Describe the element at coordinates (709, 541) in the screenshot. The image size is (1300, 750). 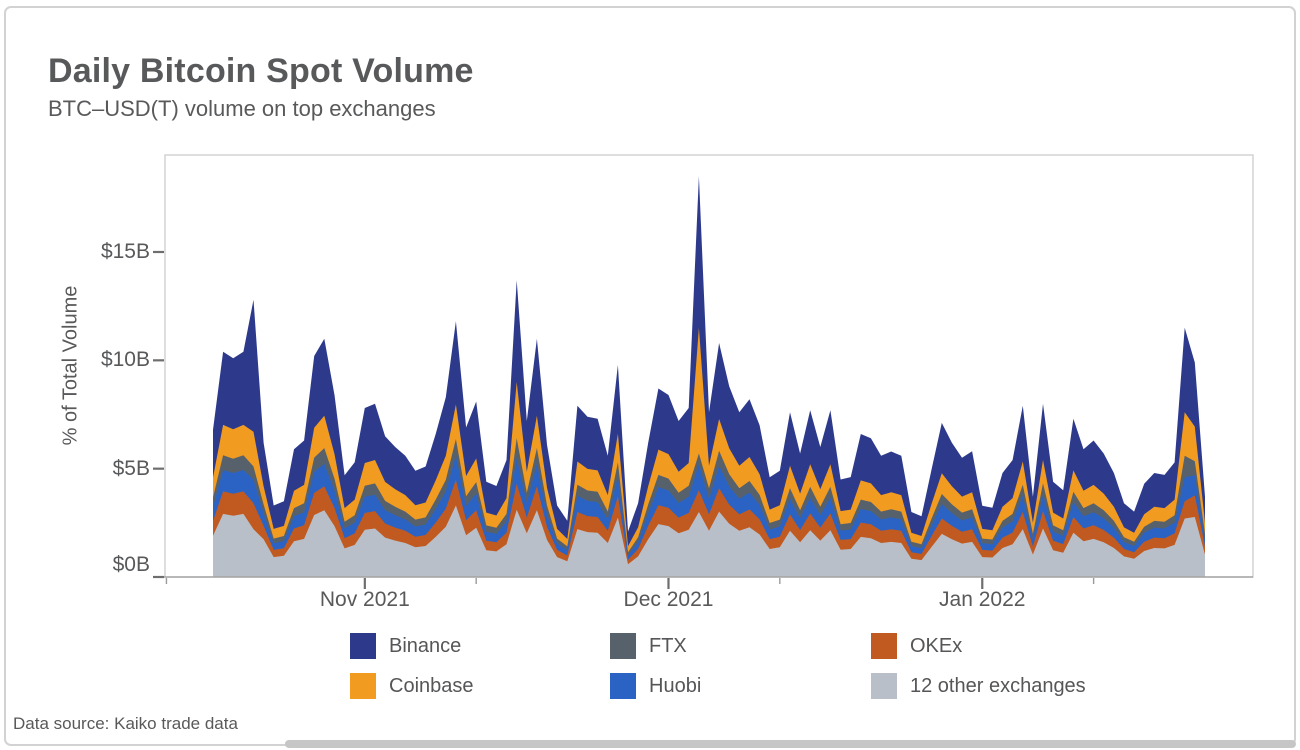
I see `area-12-other-exchanges` at that location.